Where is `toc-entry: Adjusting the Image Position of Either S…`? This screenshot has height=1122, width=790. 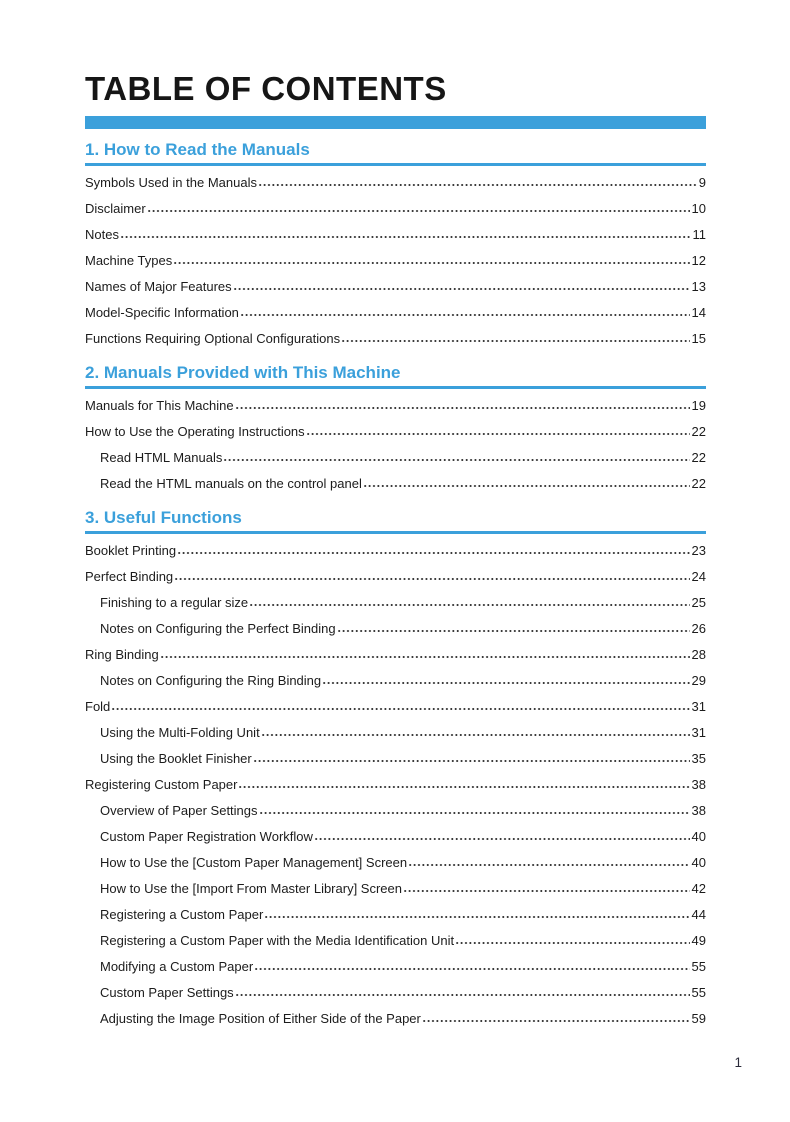
toc-entry: Adjusting the Image Position of Either S… is located at coordinates (395, 1019).